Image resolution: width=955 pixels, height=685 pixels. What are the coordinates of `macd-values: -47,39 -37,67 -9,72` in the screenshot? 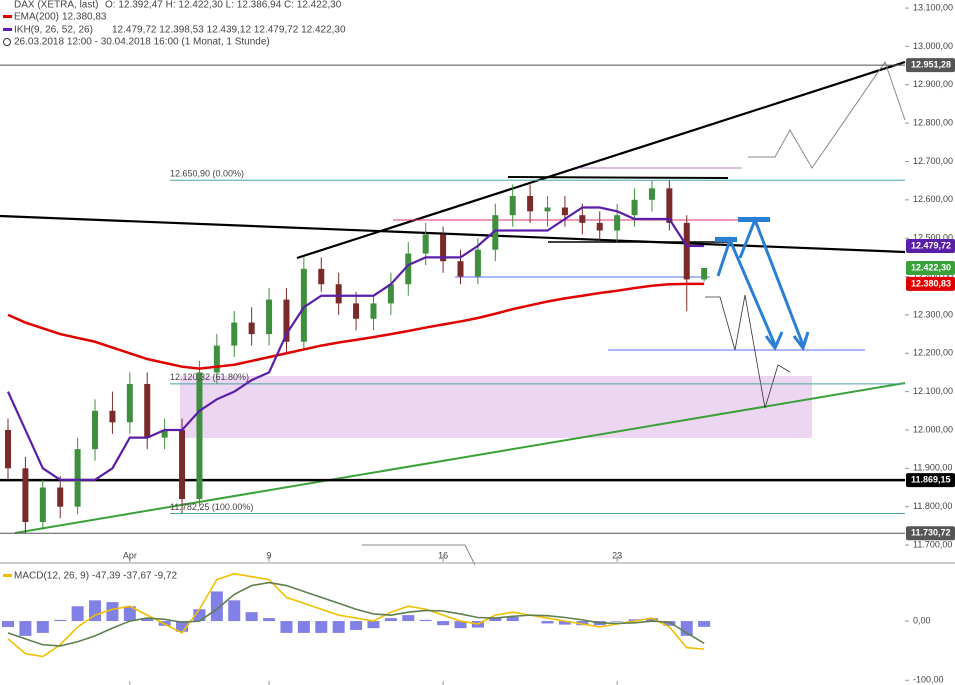 It's located at (134, 576).